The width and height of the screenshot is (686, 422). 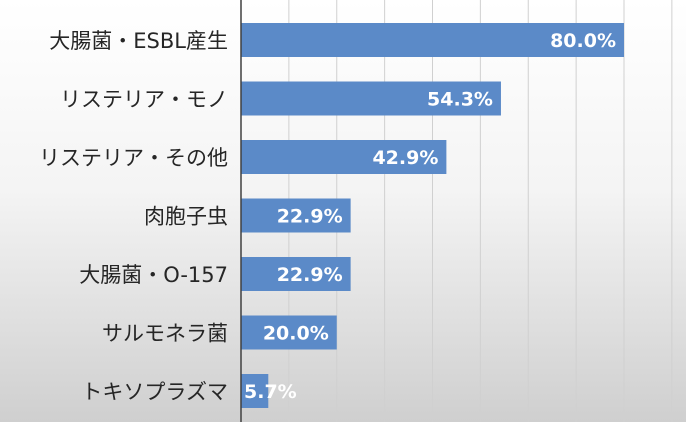 I want to click on category-label: リステリア・モノ, so click(x=144, y=100).